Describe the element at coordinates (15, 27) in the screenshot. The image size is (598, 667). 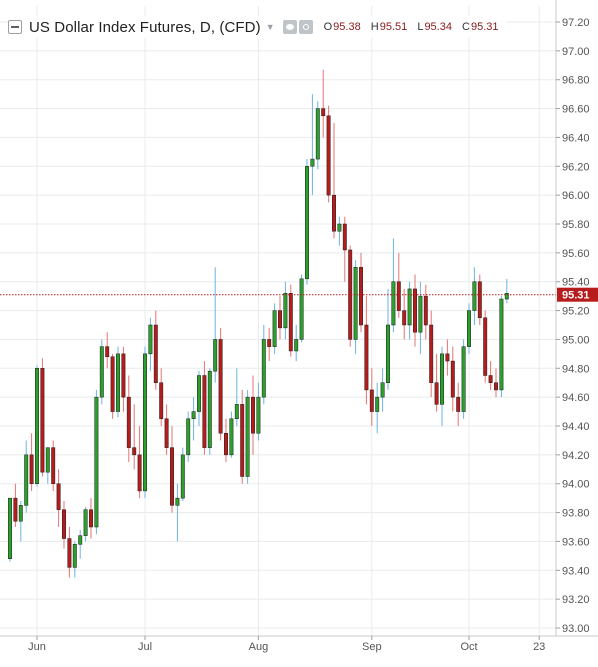
I see `collapse-icon` at that location.